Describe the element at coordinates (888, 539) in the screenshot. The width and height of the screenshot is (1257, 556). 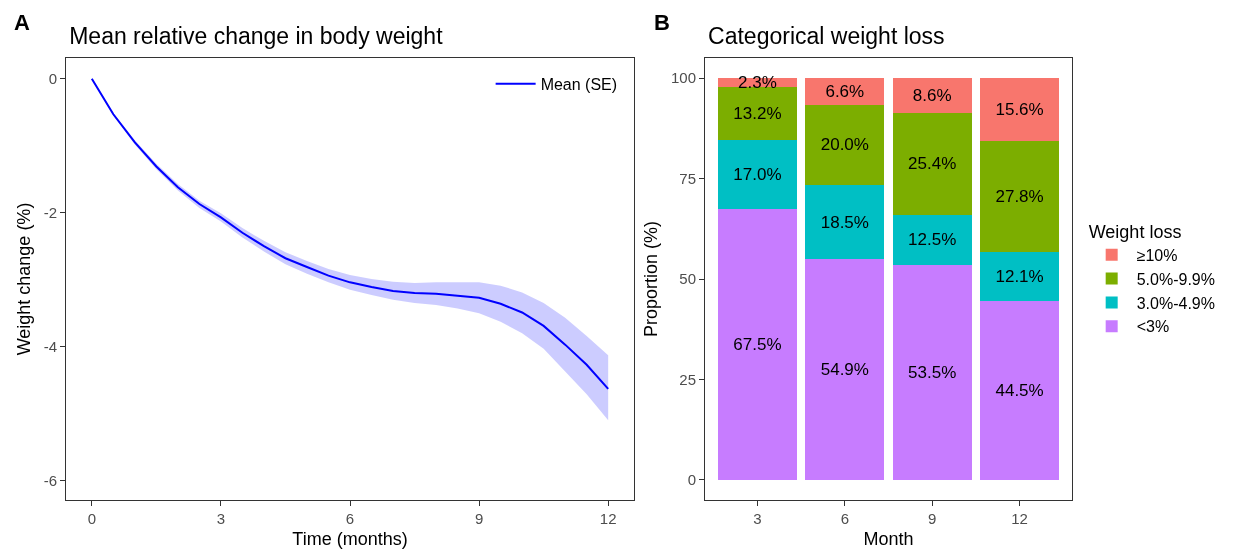
I see `x-axis-title: Month` at that location.